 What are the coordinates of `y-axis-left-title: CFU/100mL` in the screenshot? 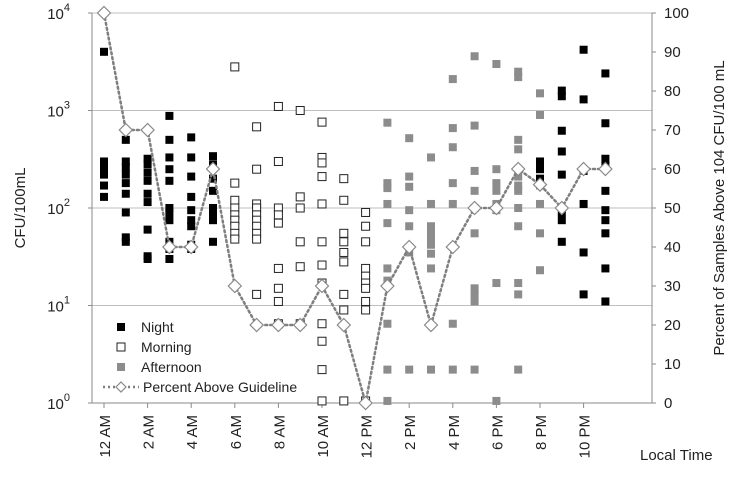 It's located at (20, 208).